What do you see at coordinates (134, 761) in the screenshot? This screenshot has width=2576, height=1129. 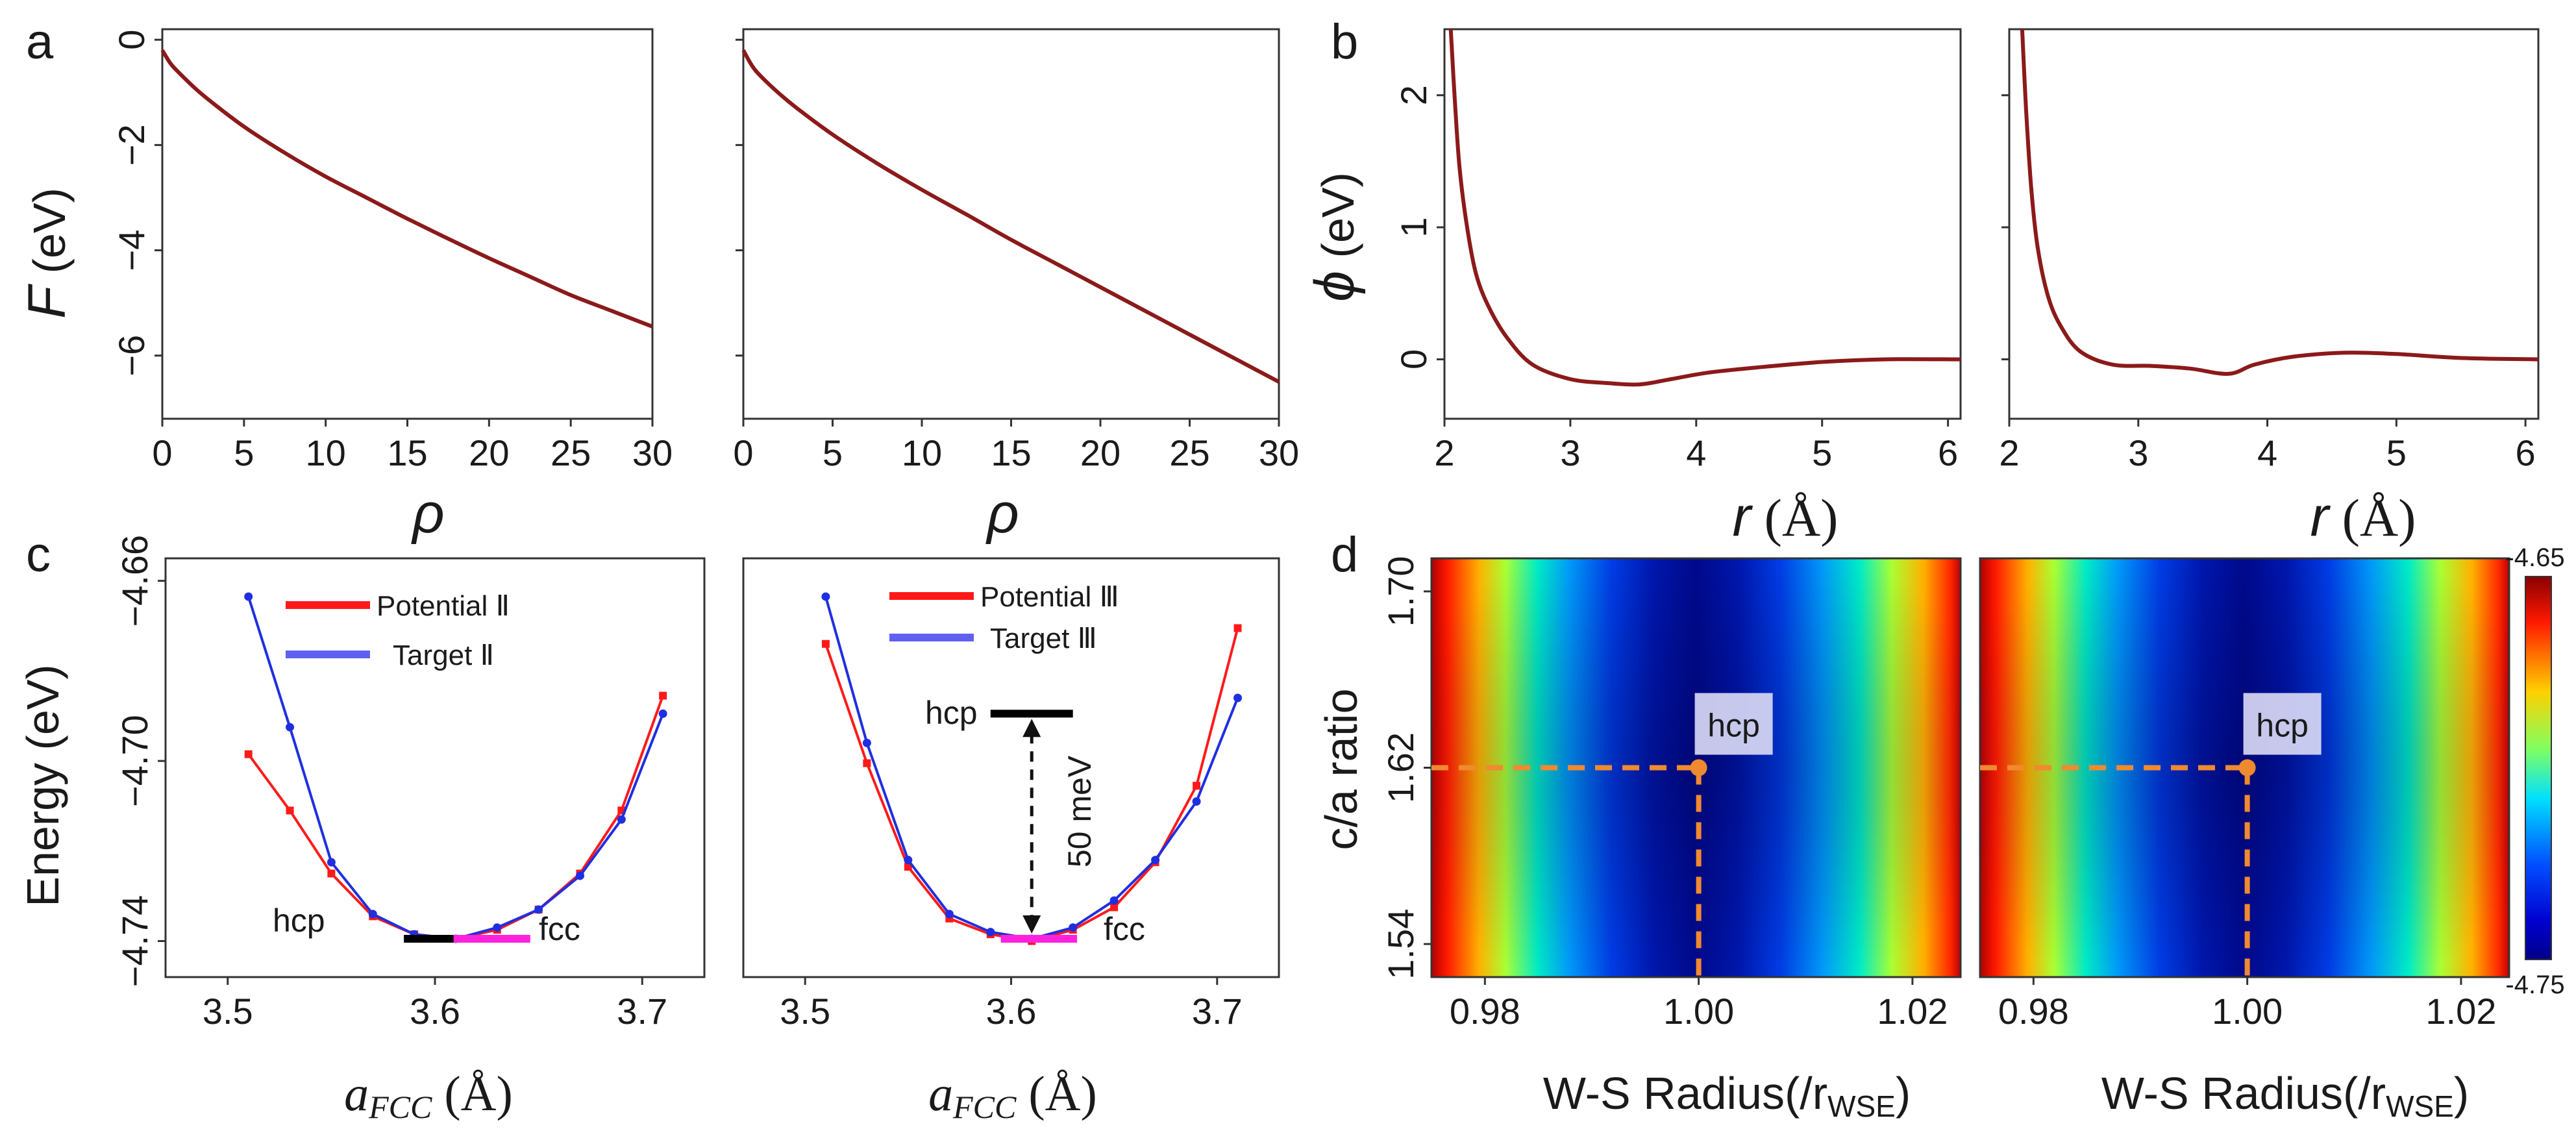 I see `c-left-ytick-label-1: −4.70` at bounding box center [134, 761].